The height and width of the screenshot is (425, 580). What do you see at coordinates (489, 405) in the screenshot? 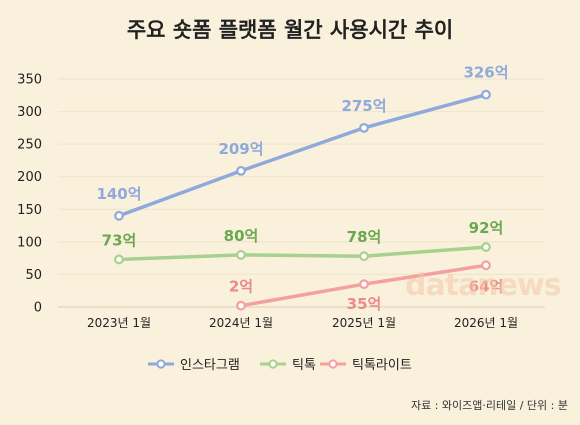
I see `source-note: 자료 : 와이즈앱·리테일 / 단위 : 분` at bounding box center [489, 405].